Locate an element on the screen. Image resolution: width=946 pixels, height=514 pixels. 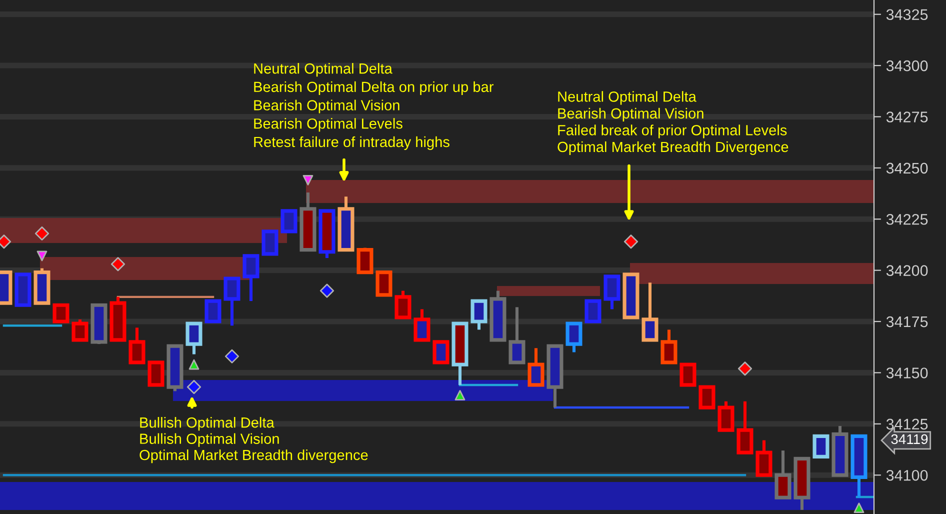
y-tick-label: 34225 is located at coordinates (907, 219).